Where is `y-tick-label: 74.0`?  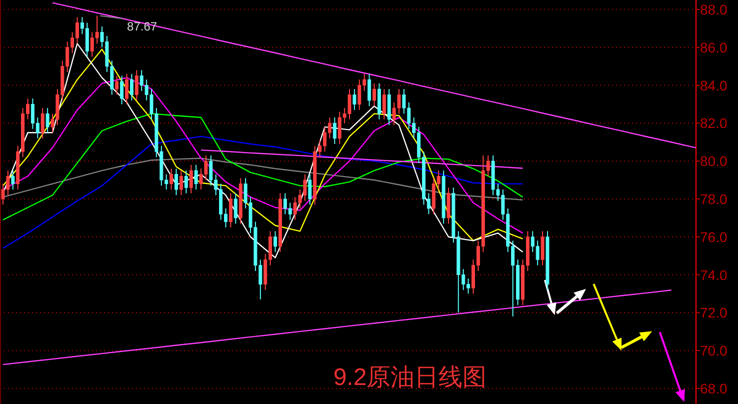
y-tick-label: 74.0 is located at coordinates (714, 274).